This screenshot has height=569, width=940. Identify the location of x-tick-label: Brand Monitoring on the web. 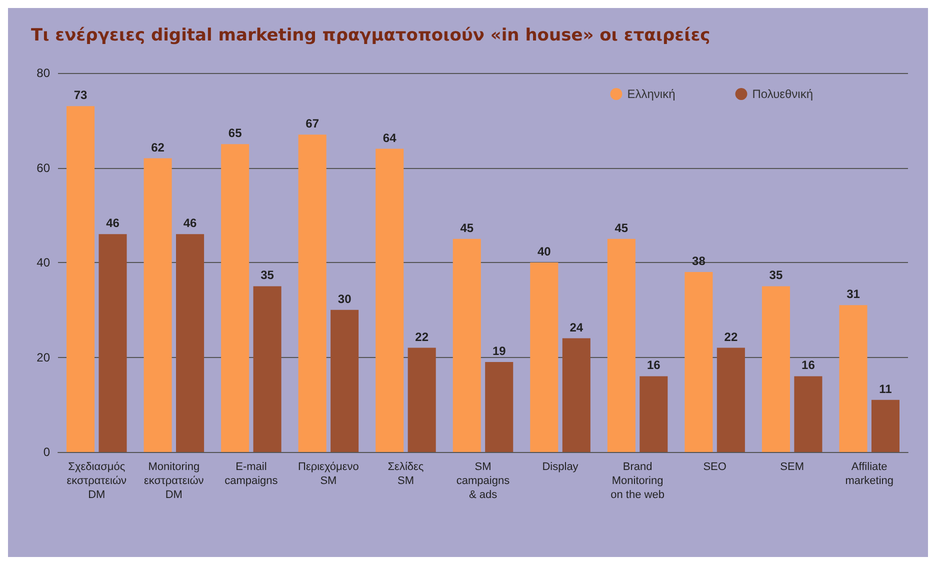
(637, 481).